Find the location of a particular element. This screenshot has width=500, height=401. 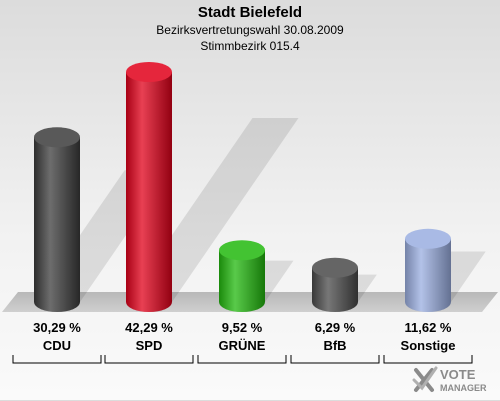

chart-subtitle-election: Bezirksvertretungswahl 30.08.2009 is located at coordinates (250, 30).